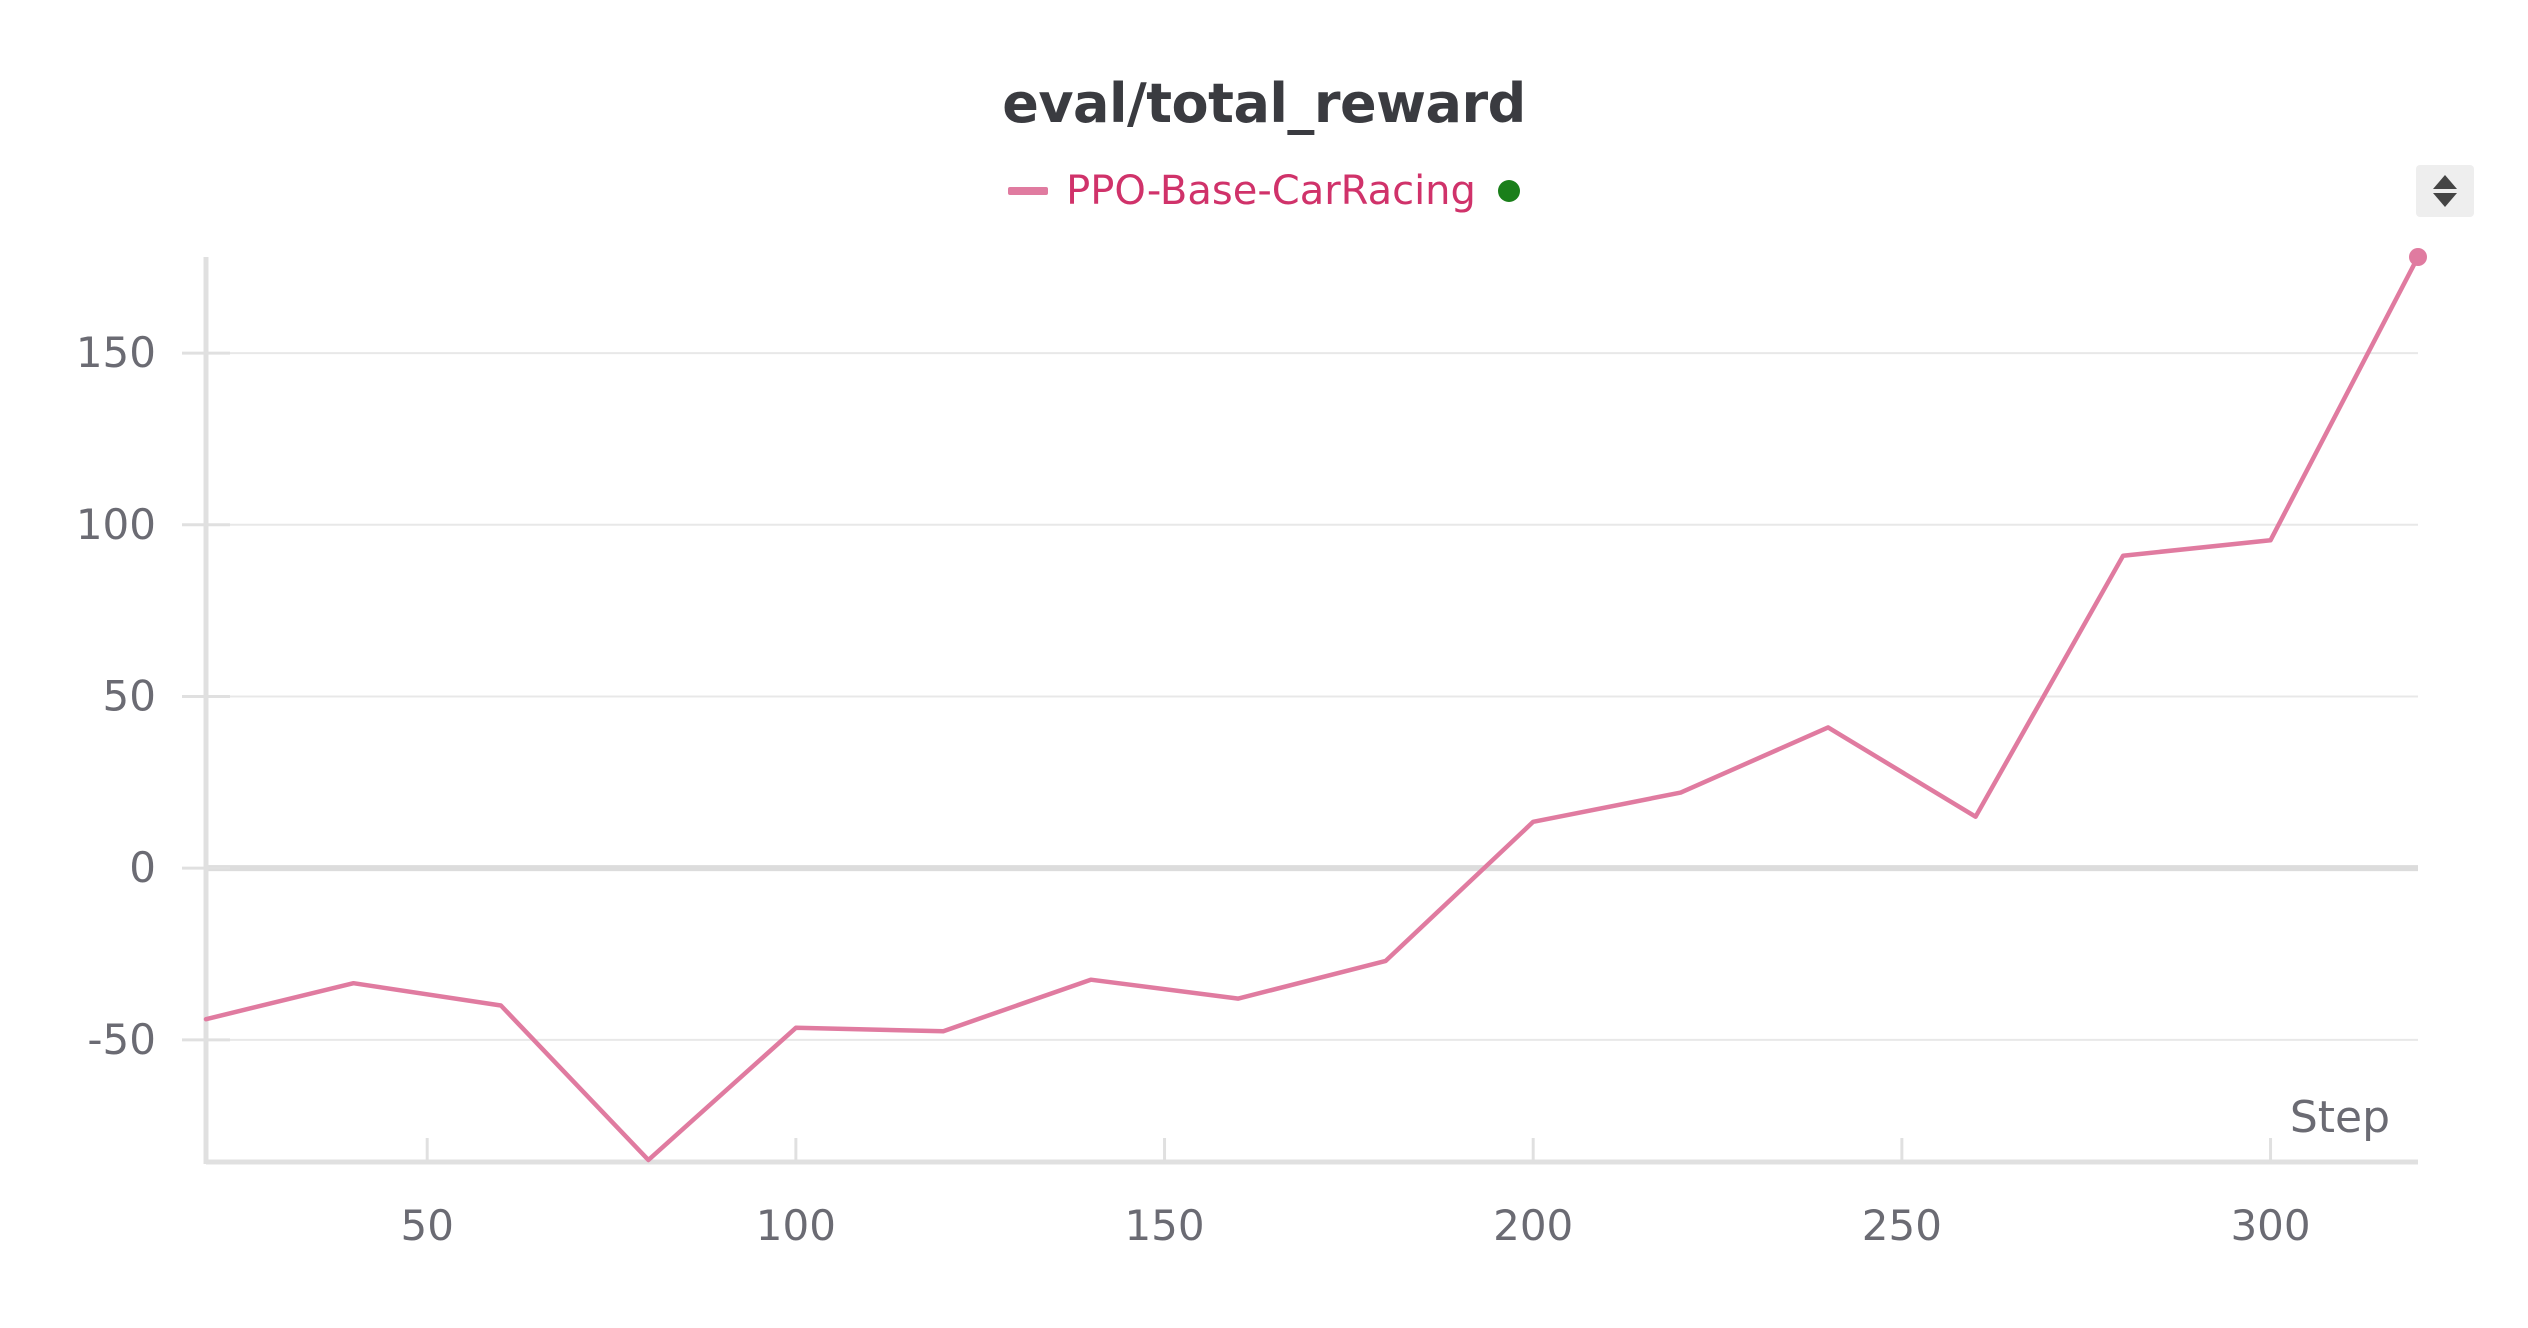 The width and height of the screenshot is (2528, 1328). I want to click on y-tick-label: 100, so click(116, 524).